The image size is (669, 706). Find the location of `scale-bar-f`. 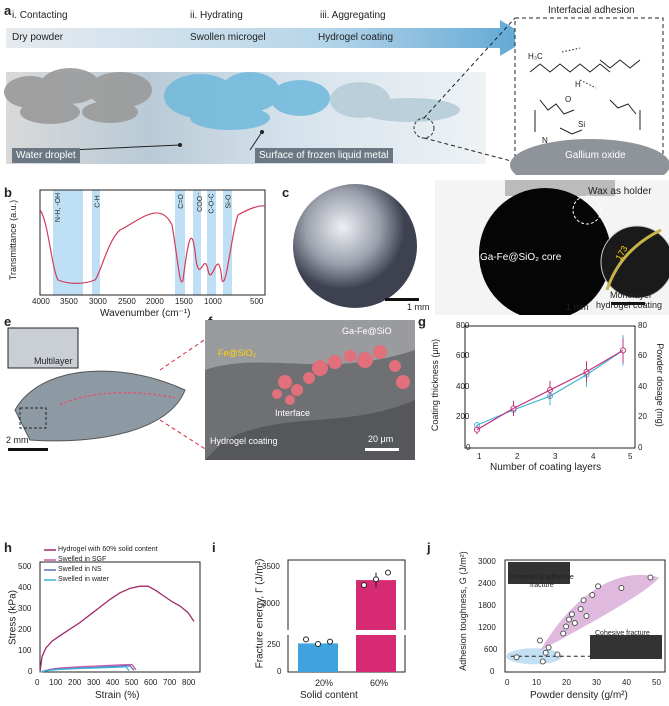

scale-bar-f is located at coordinates (382, 449).